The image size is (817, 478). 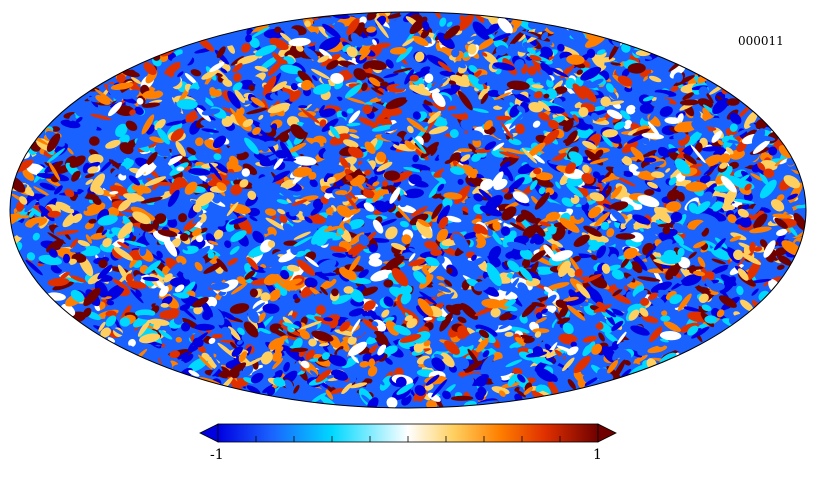 I want to click on colorbar-max-extend, so click(x=607, y=433).